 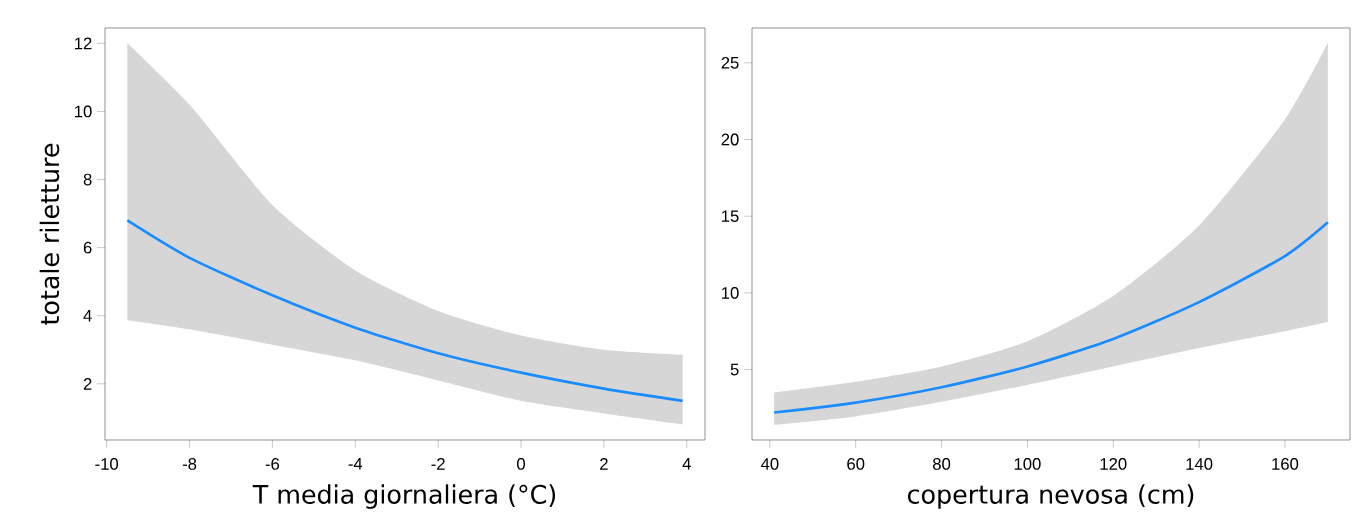 I want to click on x-tick-label: 2, so click(x=604, y=464).